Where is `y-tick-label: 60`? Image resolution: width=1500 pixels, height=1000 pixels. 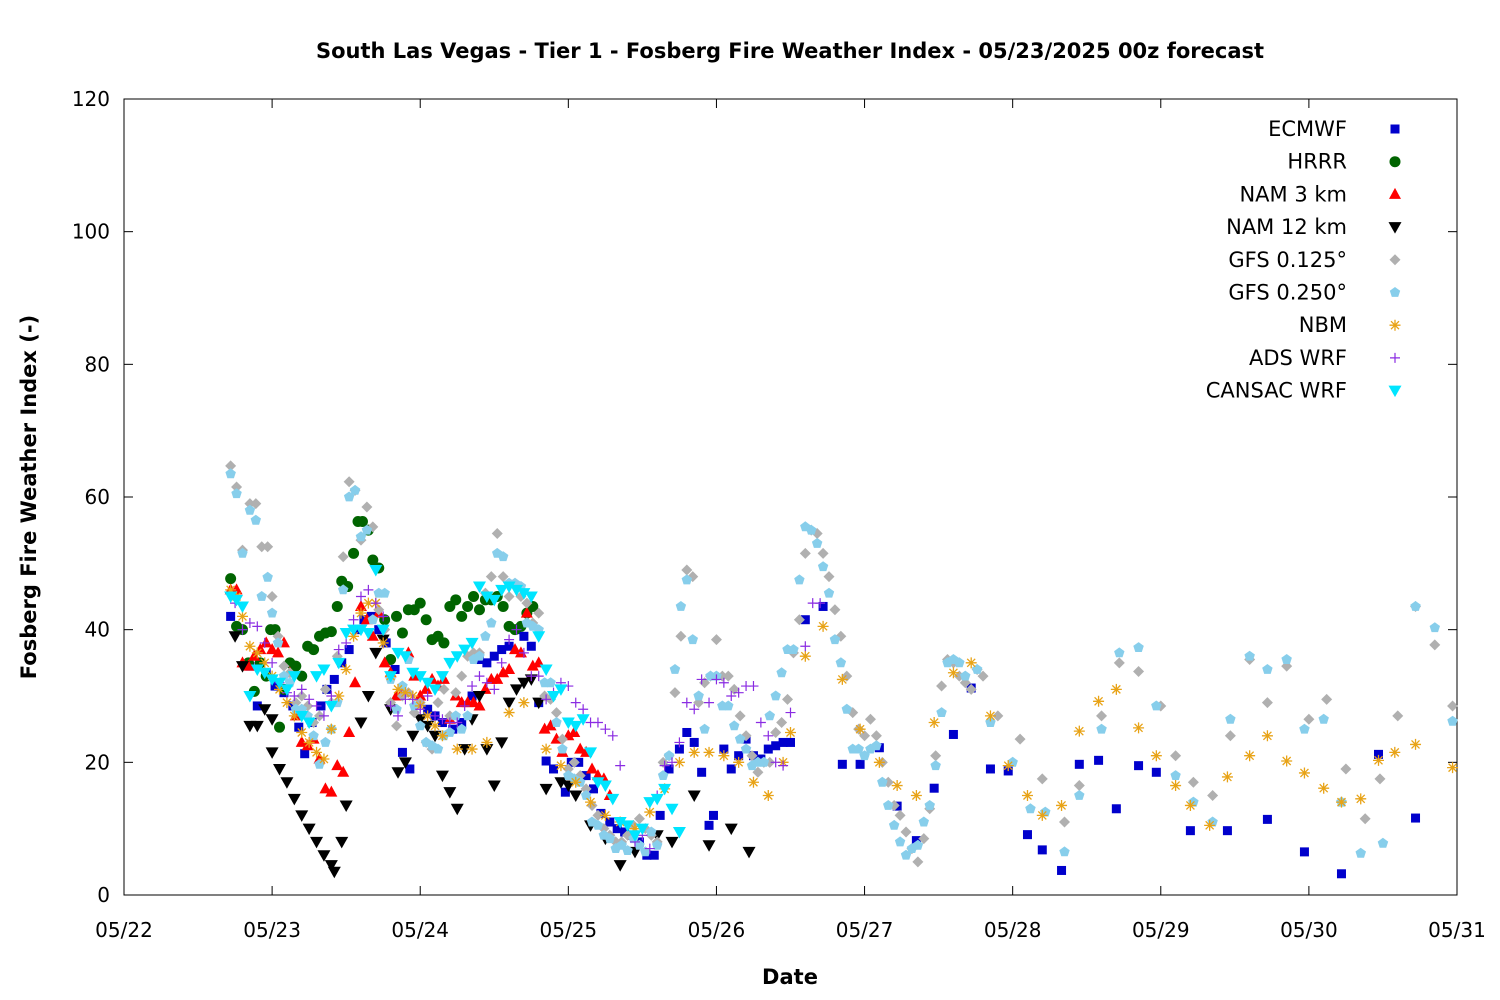 y-tick-label: 60 is located at coordinates (97, 497).